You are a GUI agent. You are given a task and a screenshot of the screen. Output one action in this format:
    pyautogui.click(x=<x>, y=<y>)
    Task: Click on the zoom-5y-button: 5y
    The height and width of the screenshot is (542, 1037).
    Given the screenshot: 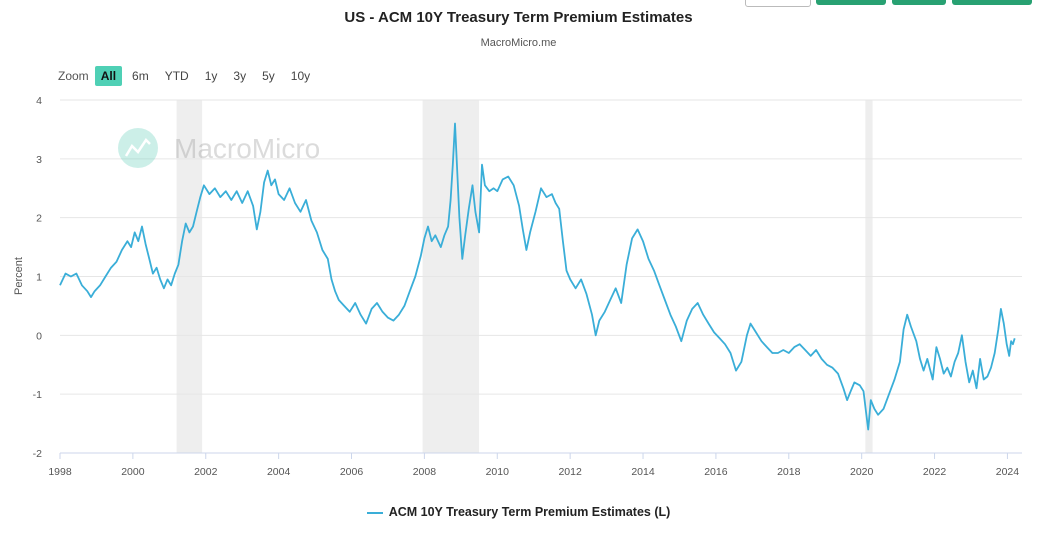 What is the action you would take?
    pyautogui.click(x=268, y=76)
    